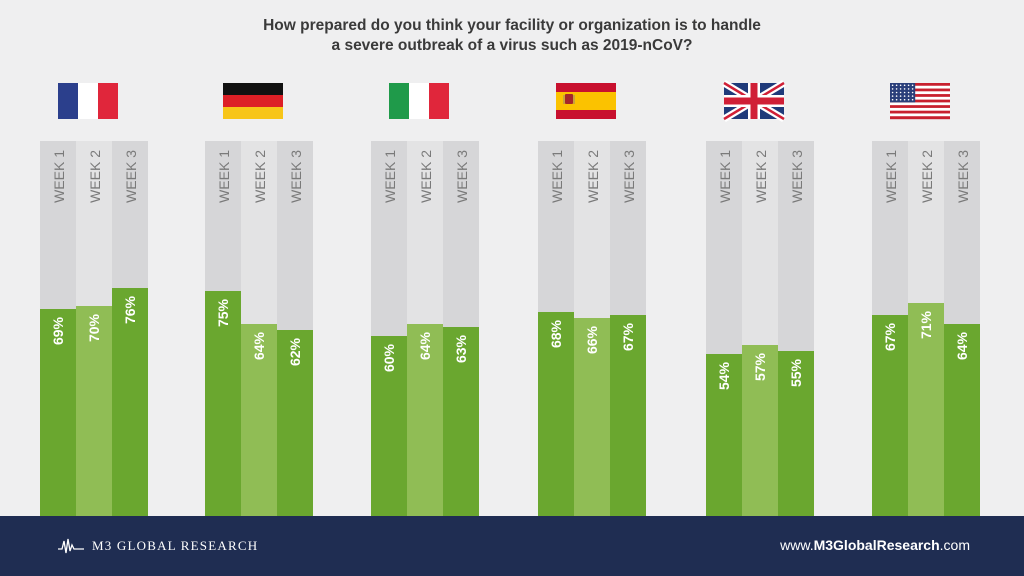 The image size is (1024, 576). Describe the element at coordinates (425, 299) in the screenshot. I see `country-group: WEEK 1 60% WEEK 2 64% WEEK 3 63%` at that location.